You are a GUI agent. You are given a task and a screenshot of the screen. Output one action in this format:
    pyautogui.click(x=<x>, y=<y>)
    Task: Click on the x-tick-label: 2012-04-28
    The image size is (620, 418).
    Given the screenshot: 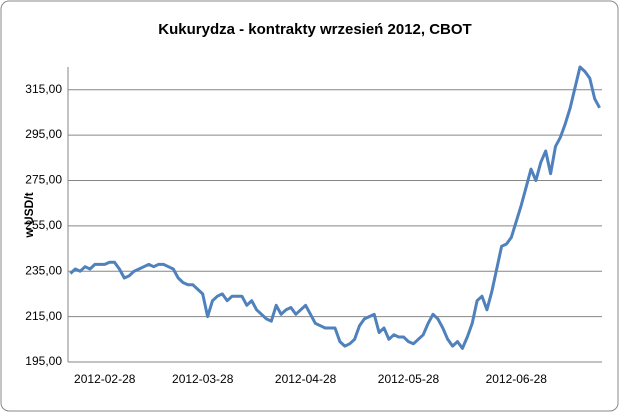 What is the action you would take?
    pyautogui.click(x=306, y=379)
    